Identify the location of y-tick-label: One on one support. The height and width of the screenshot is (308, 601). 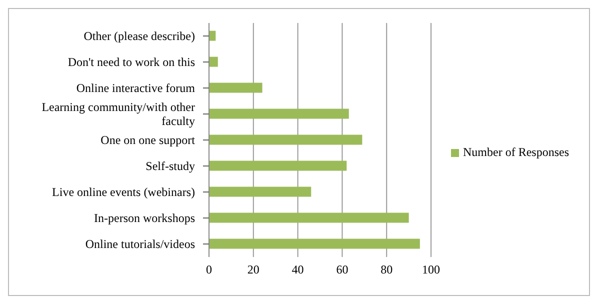
(148, 140).